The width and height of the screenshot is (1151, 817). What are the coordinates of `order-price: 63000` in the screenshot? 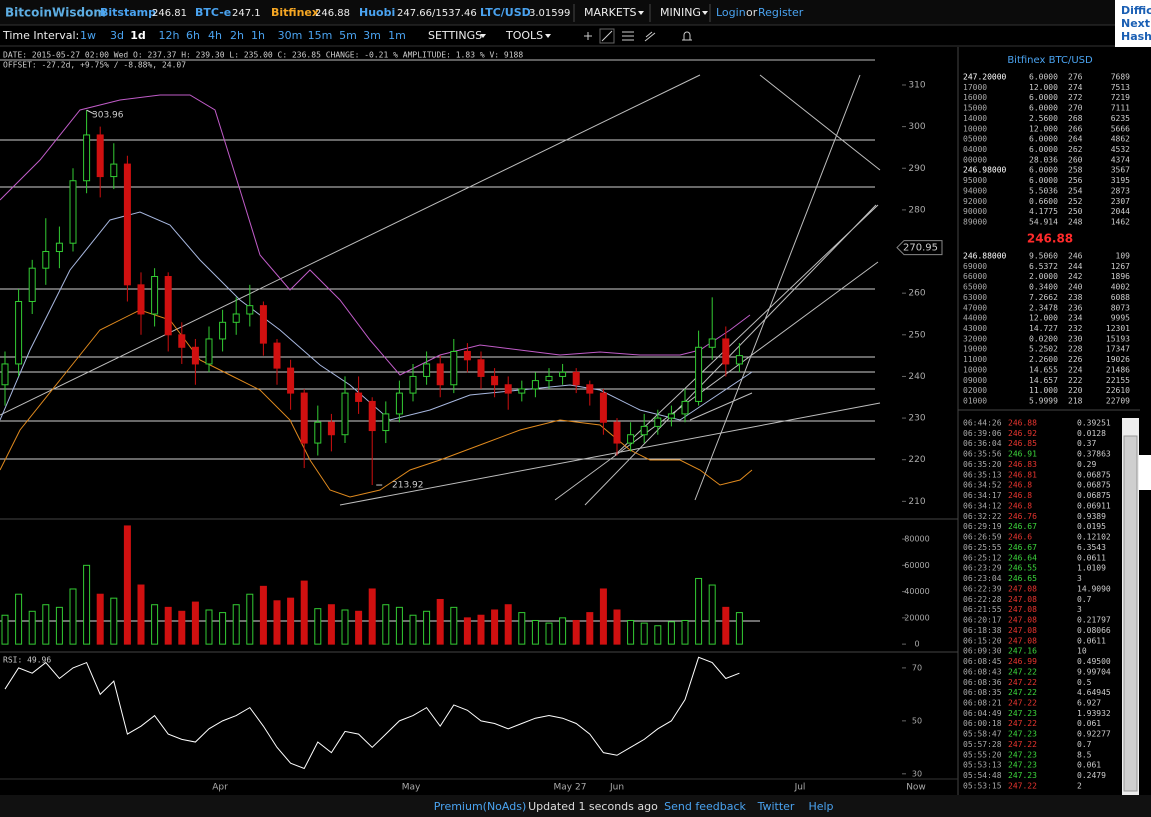 It's located at (975, 297).